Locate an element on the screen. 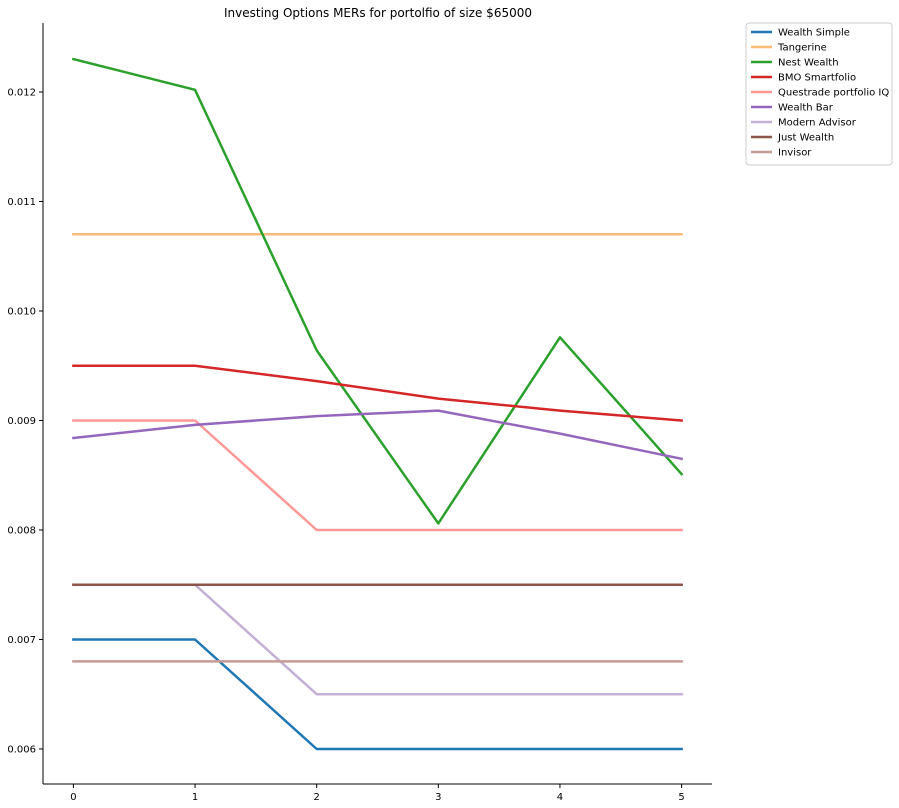 This screenshot has width=899, height=808. legend-label: BMO Smartfolio is located at coordinates (817, 78).